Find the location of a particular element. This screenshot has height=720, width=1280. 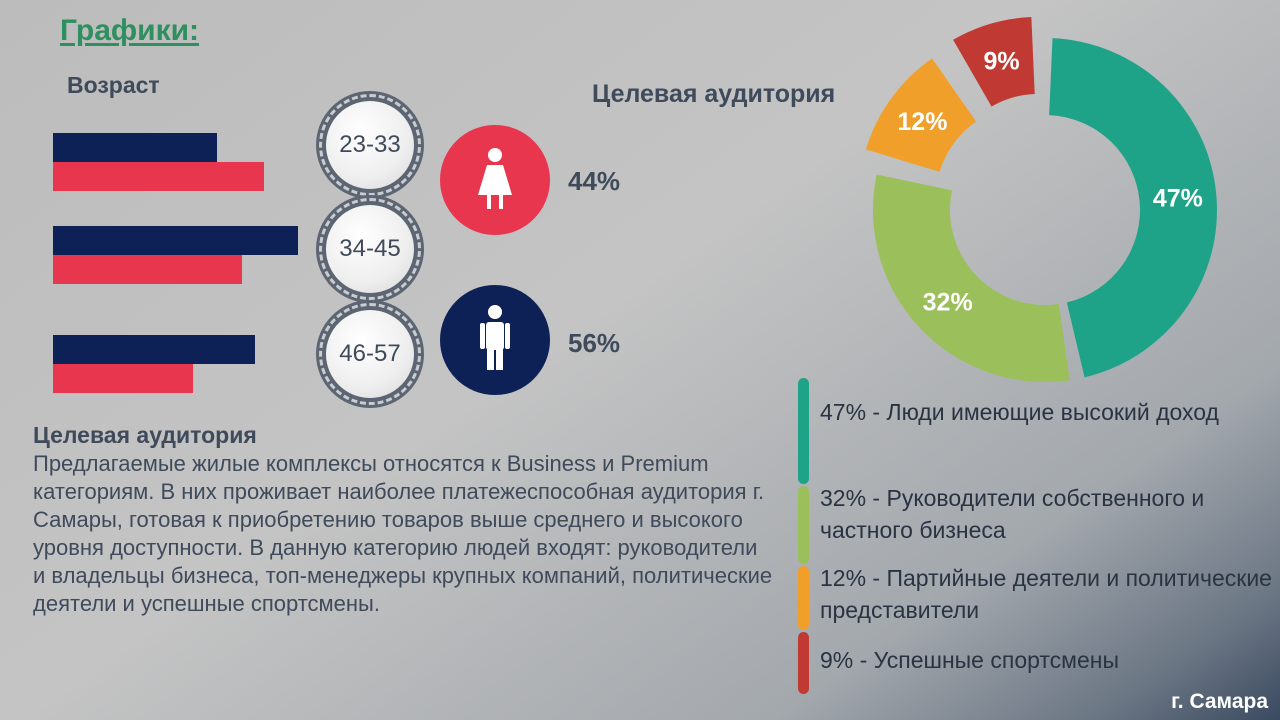

donut-slice-label: 12% is located at coordinates (922, 122).